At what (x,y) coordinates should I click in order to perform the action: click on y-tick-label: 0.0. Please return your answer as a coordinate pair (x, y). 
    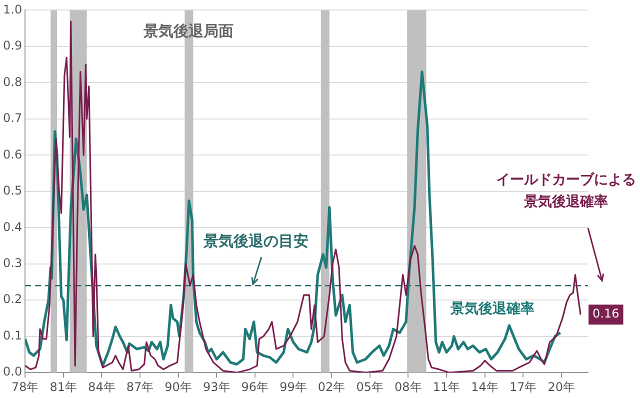
    Looking at the image, I should click on (12, 371).